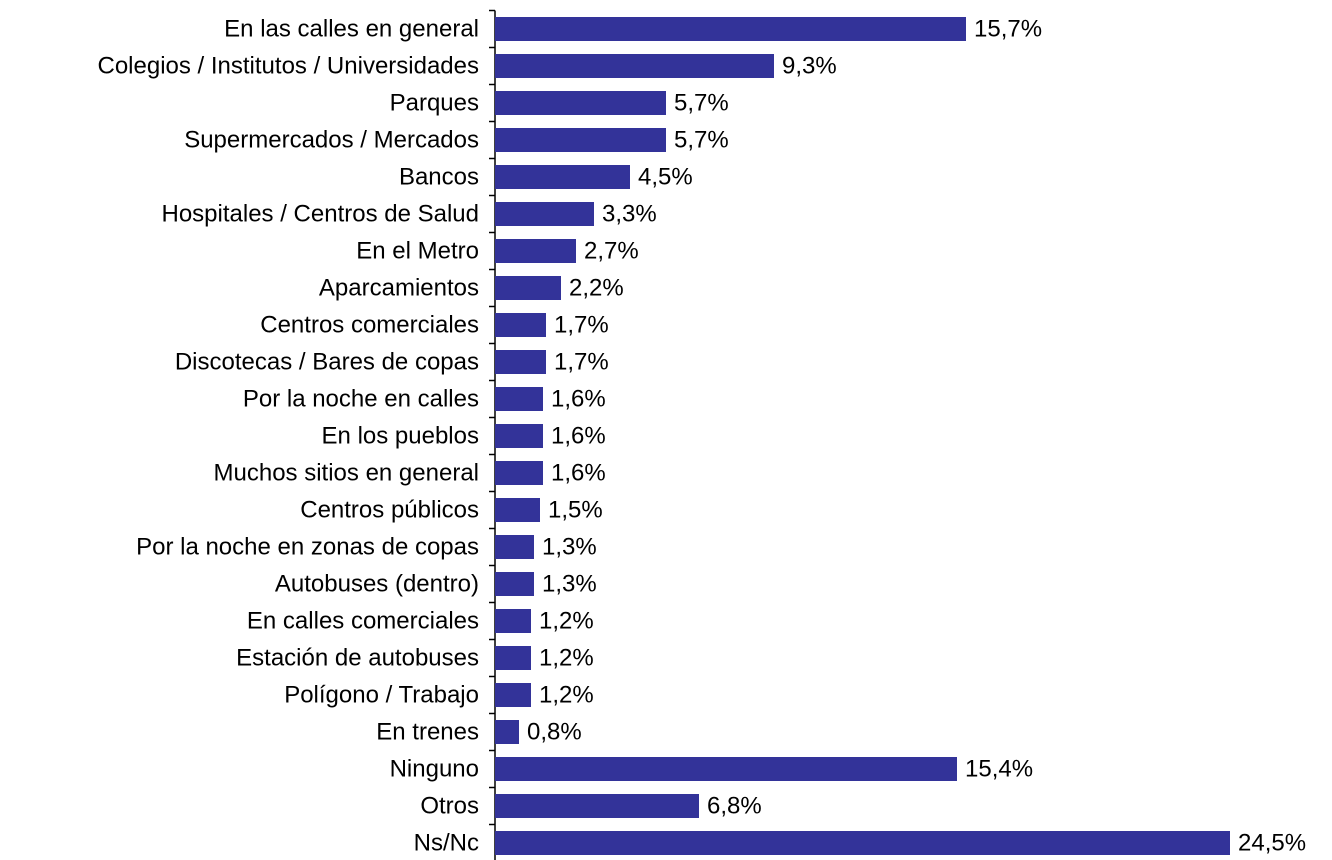  What do you see at coordinates (363, 620) in the screenshot?
I see `category-label: En calles comerciales` at bounding box center [363, 620].